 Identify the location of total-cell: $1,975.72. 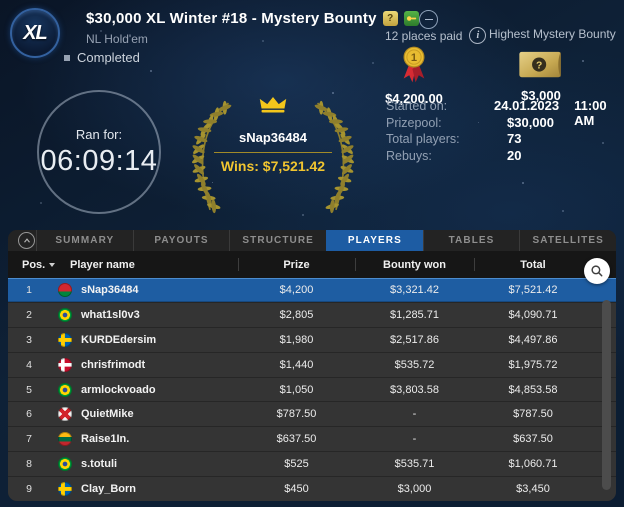
(533, 364).